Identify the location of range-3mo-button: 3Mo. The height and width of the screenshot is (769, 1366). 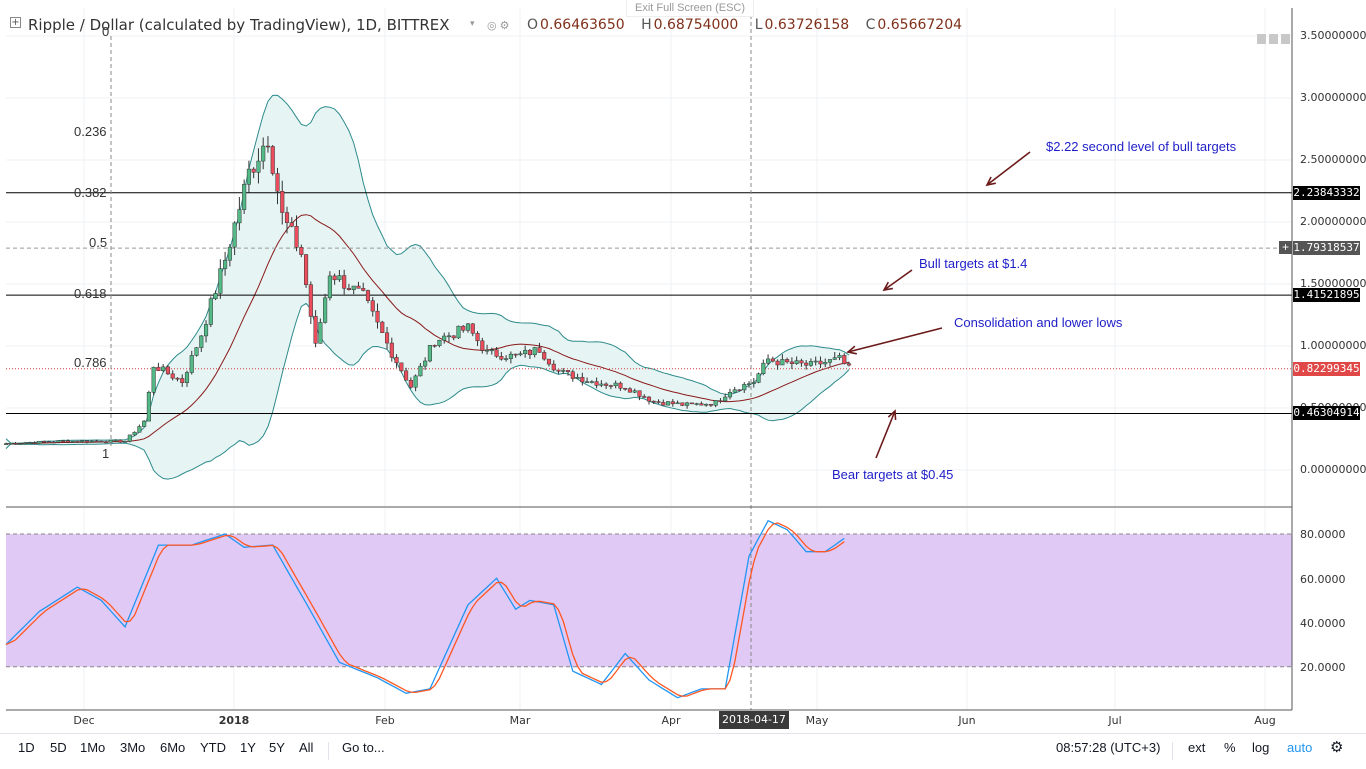
(133, 747).